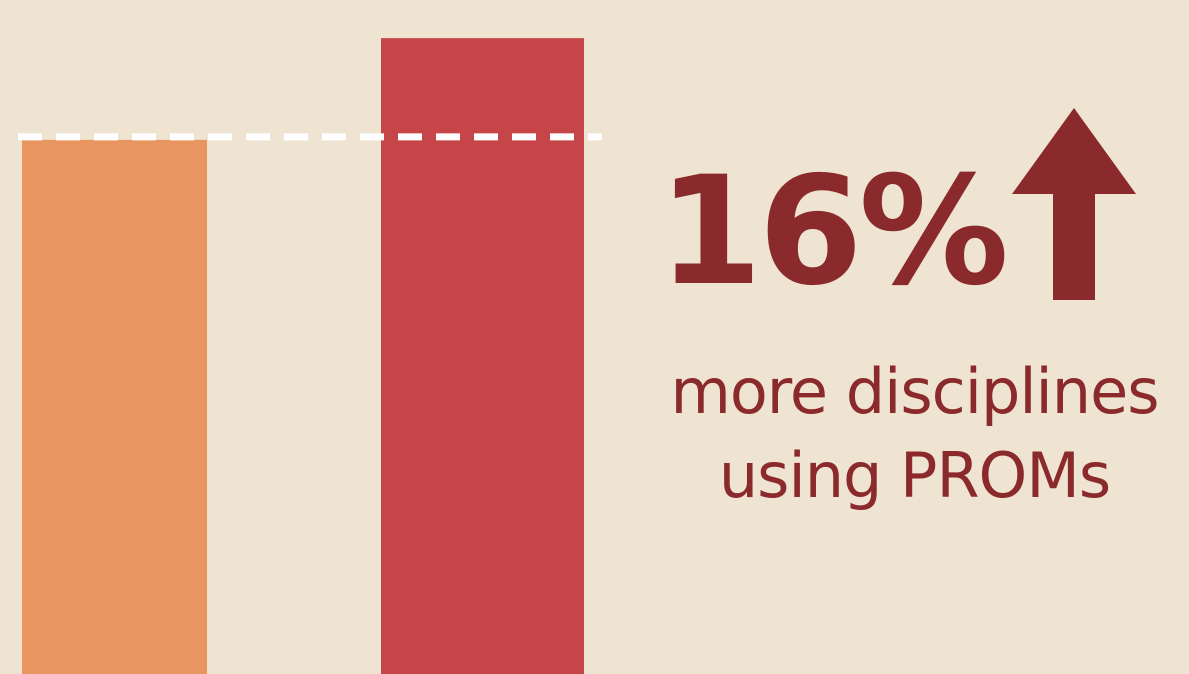  I want to click on stat-value: 16%, so click(833, 232).